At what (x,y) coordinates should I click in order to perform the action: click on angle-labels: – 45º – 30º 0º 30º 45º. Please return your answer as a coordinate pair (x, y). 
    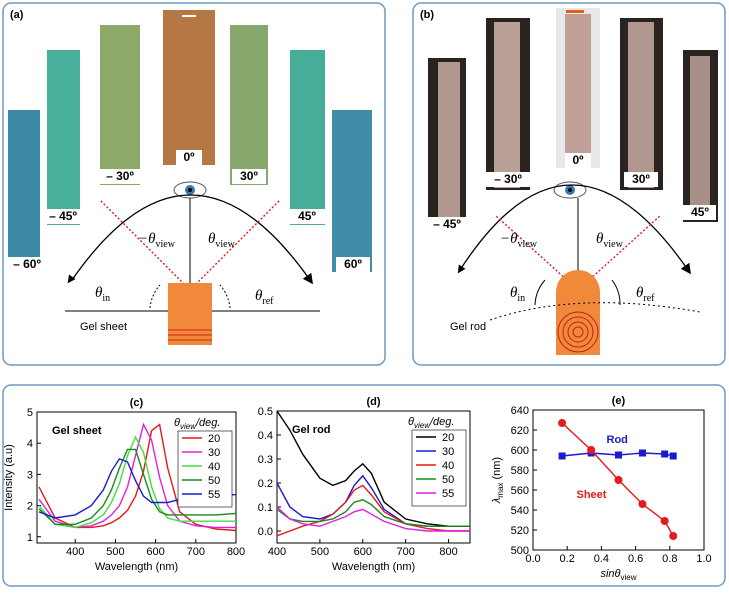
    Looking at the image, I should click on (572, 192).